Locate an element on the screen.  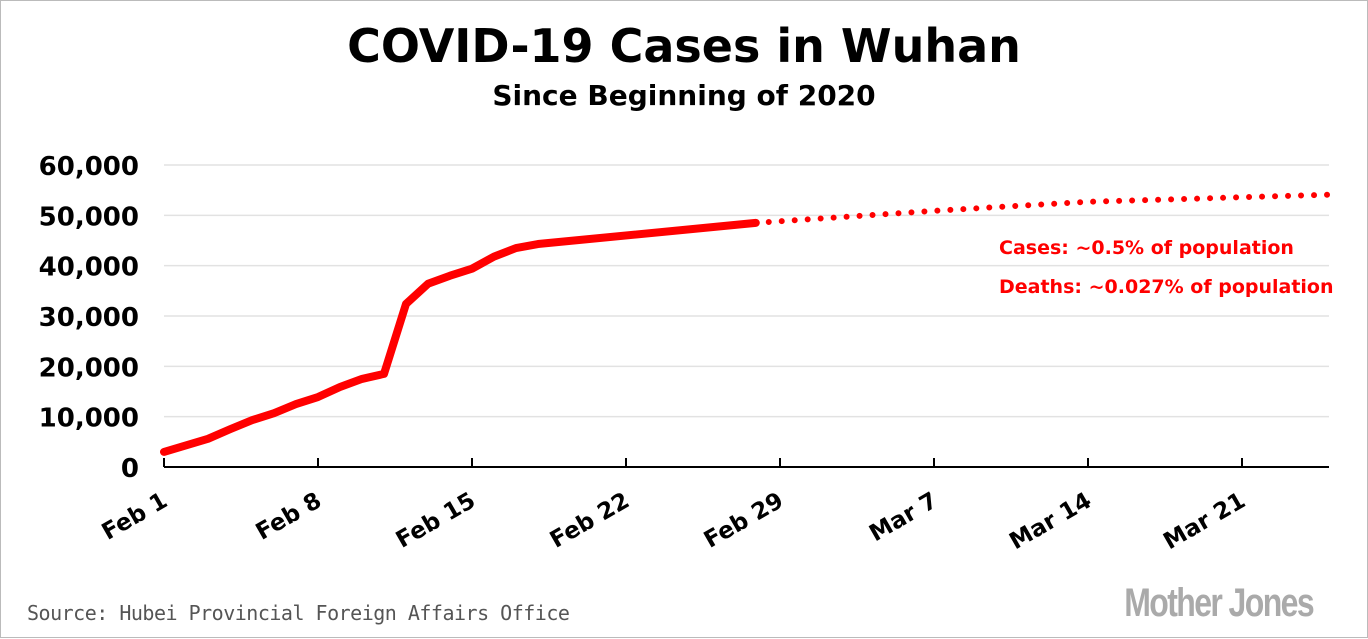
x-tick-label: Mar 14 is located at coordinates (1050, 521).